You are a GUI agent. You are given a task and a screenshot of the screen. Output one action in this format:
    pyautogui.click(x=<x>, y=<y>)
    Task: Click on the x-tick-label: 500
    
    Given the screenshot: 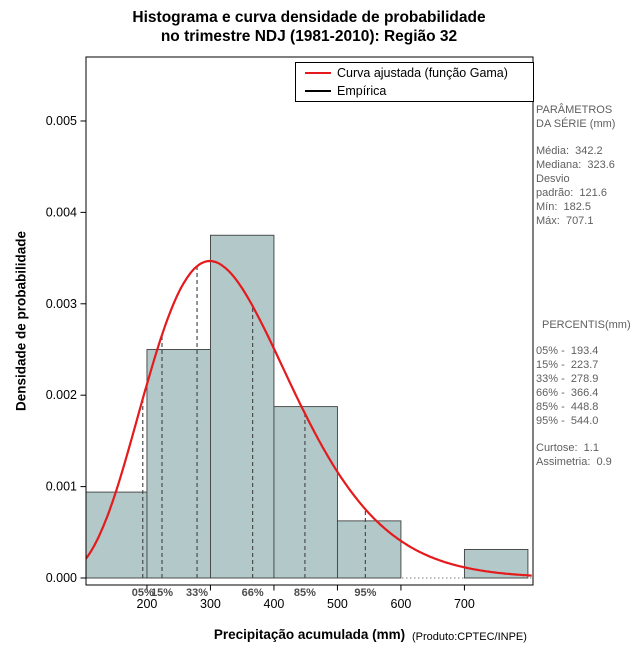 What is the action you would take?
    pyautogui.click(x=337, y=604)
    